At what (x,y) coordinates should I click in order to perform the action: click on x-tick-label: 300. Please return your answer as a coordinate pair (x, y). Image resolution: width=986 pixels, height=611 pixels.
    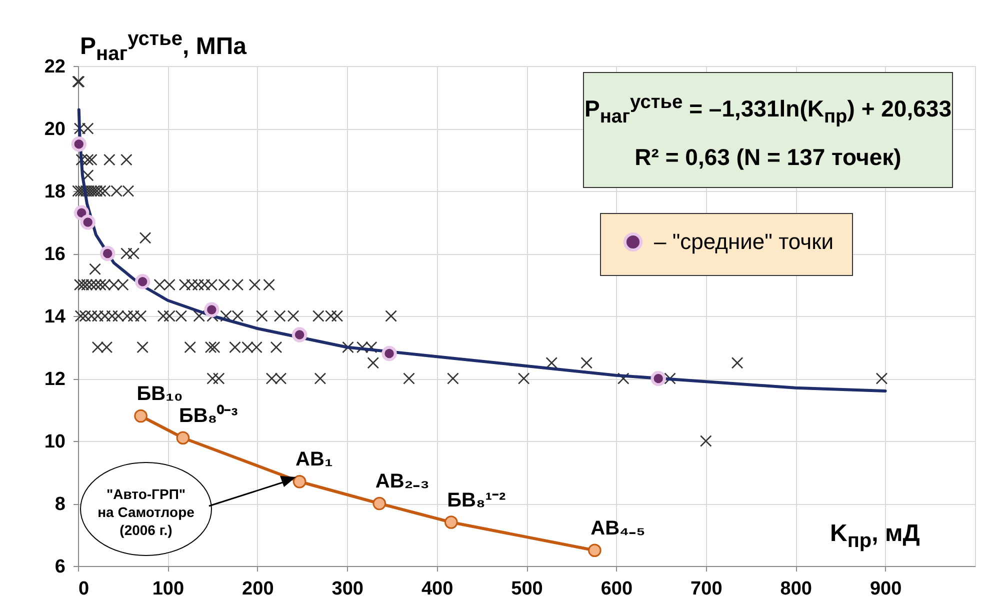
    Looking at the image, I should click on (348, 589).